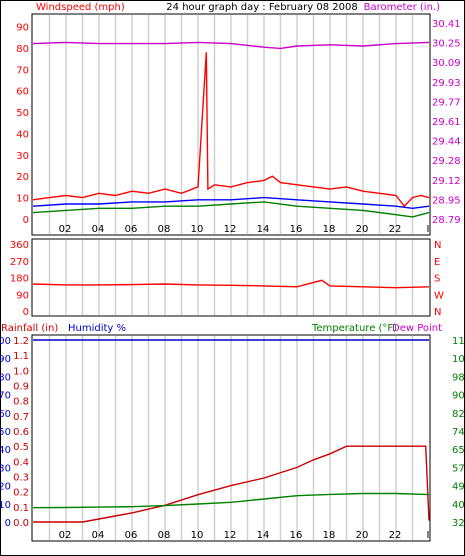 The image size is (465, 556). I want to click on average-line, so click(231, 203).